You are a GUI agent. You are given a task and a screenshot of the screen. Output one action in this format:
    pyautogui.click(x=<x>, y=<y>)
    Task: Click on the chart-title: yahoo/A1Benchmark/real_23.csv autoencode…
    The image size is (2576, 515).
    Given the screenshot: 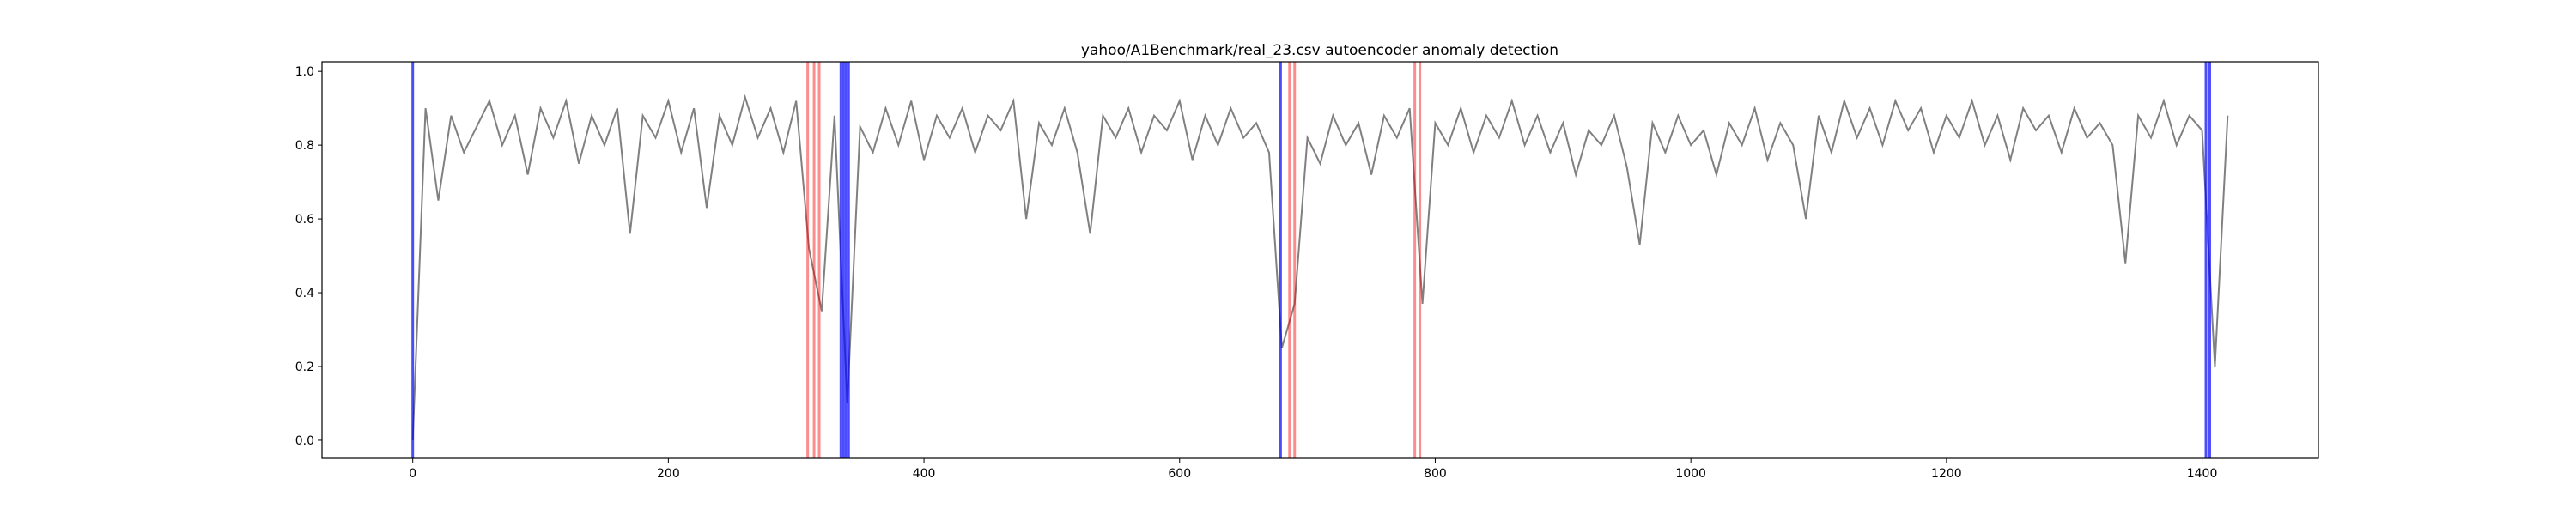 What is the action you would take?
    pyautogui.click(x=1319, y=50)
    